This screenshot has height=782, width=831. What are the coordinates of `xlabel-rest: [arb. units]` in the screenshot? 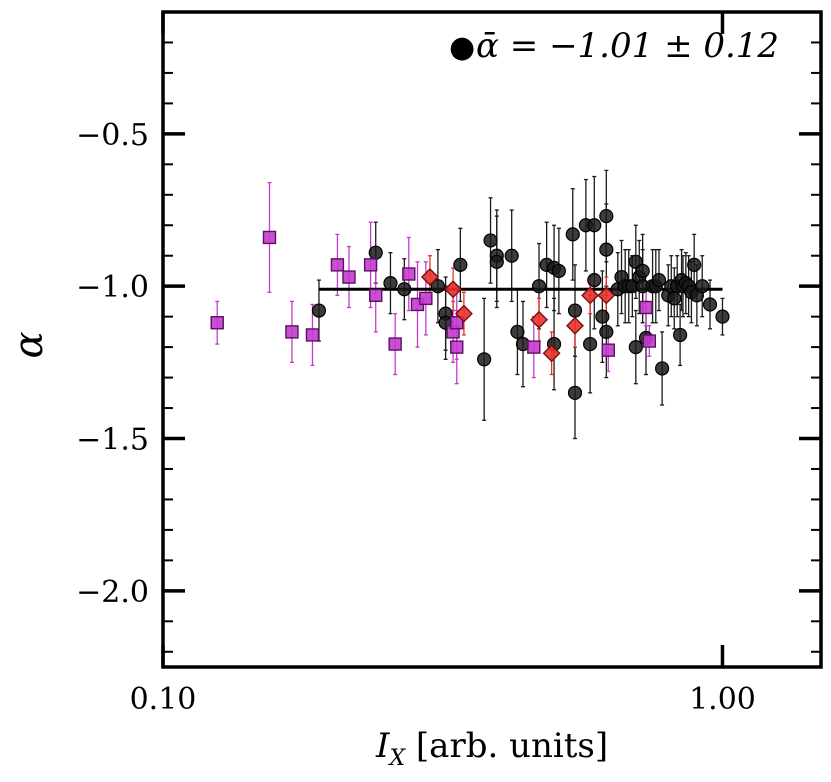 It's located at (506, 746).